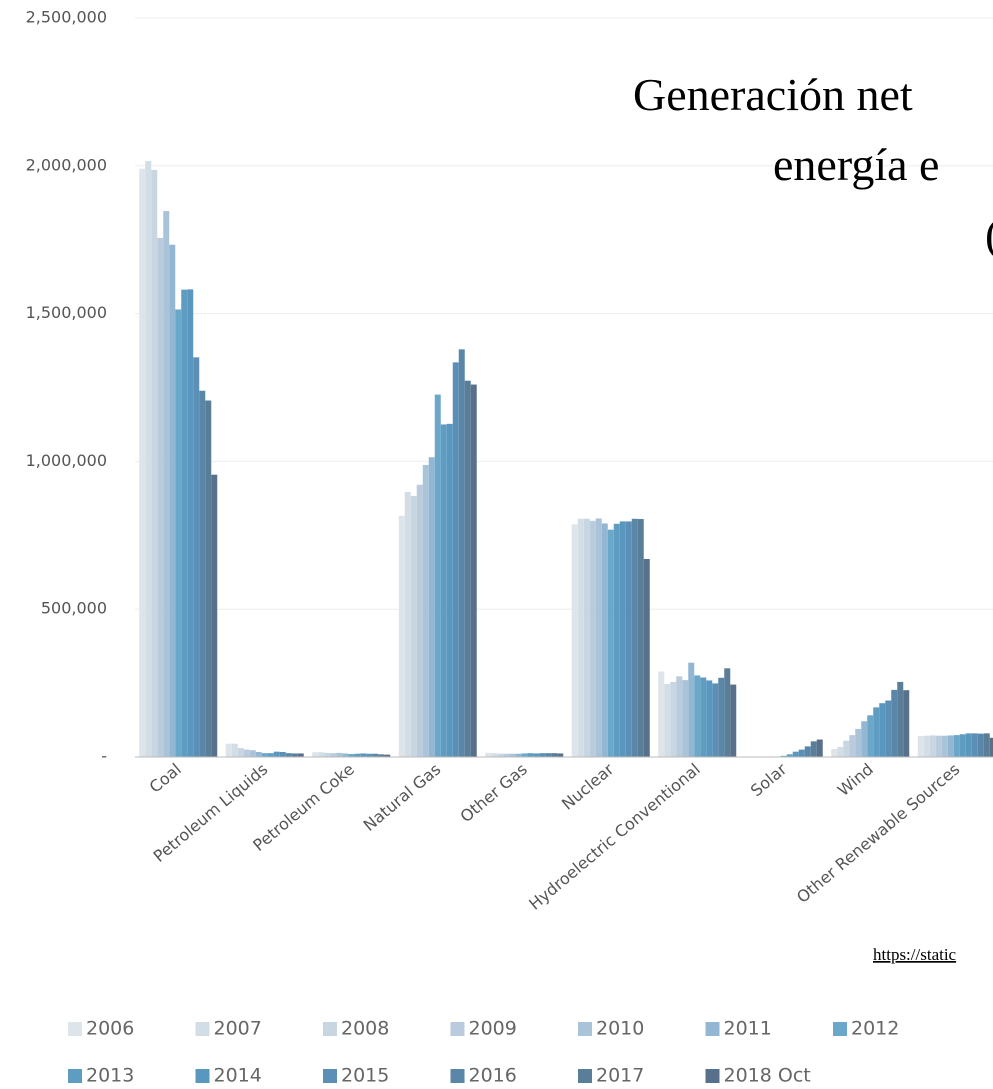 The image size is (993, 1089). Describe the element at coordinates (238, 1076) in the screenshot. I see `legend-label: 2014` at that location.